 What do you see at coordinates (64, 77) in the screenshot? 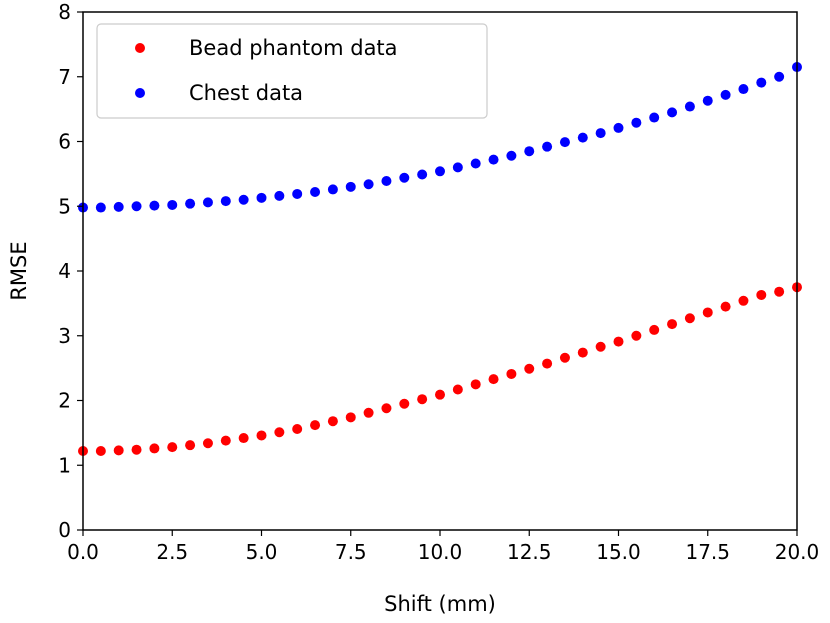
I see `y-tick-label: 7` at bounding box center [64, 77].